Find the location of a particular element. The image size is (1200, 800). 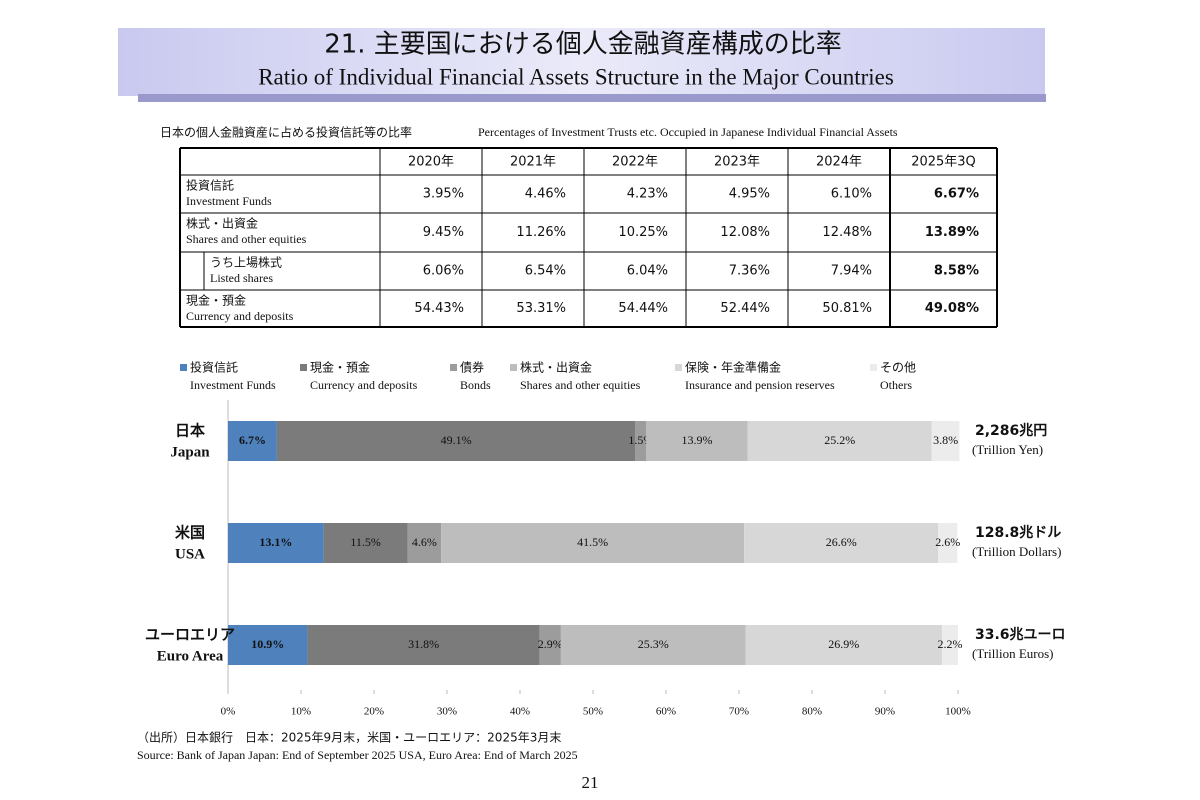

data-label: 26.9% is located at coordinates (843, 644).